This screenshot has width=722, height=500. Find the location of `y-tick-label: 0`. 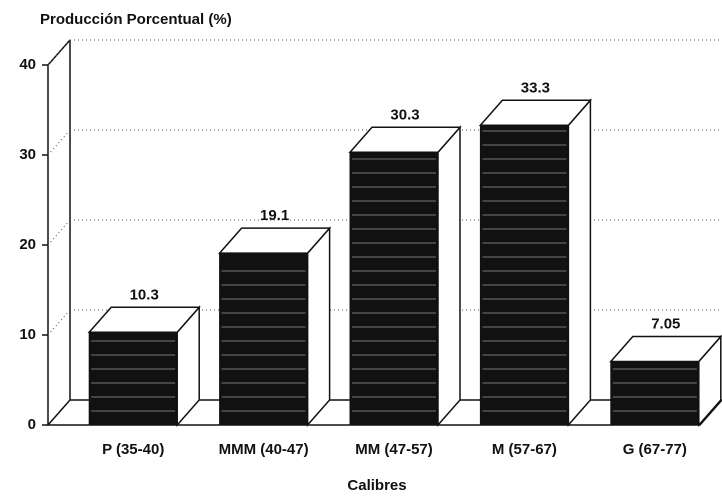

y-tick-label: 0 is located at coordinates (32, 424).